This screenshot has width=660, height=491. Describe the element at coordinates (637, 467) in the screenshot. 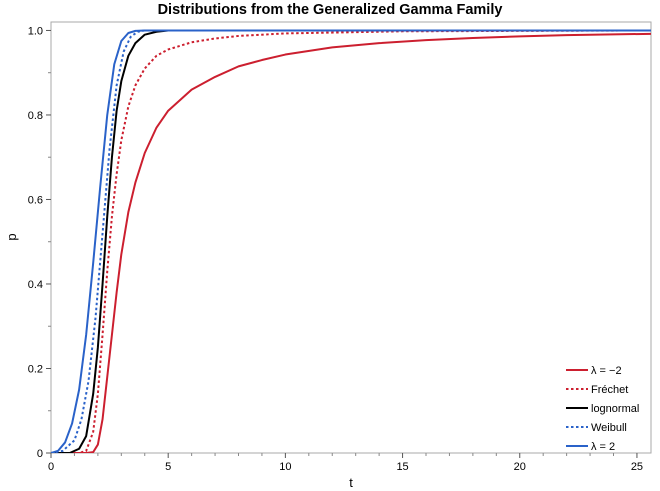

I see `x-tick-label: 25` at that location.